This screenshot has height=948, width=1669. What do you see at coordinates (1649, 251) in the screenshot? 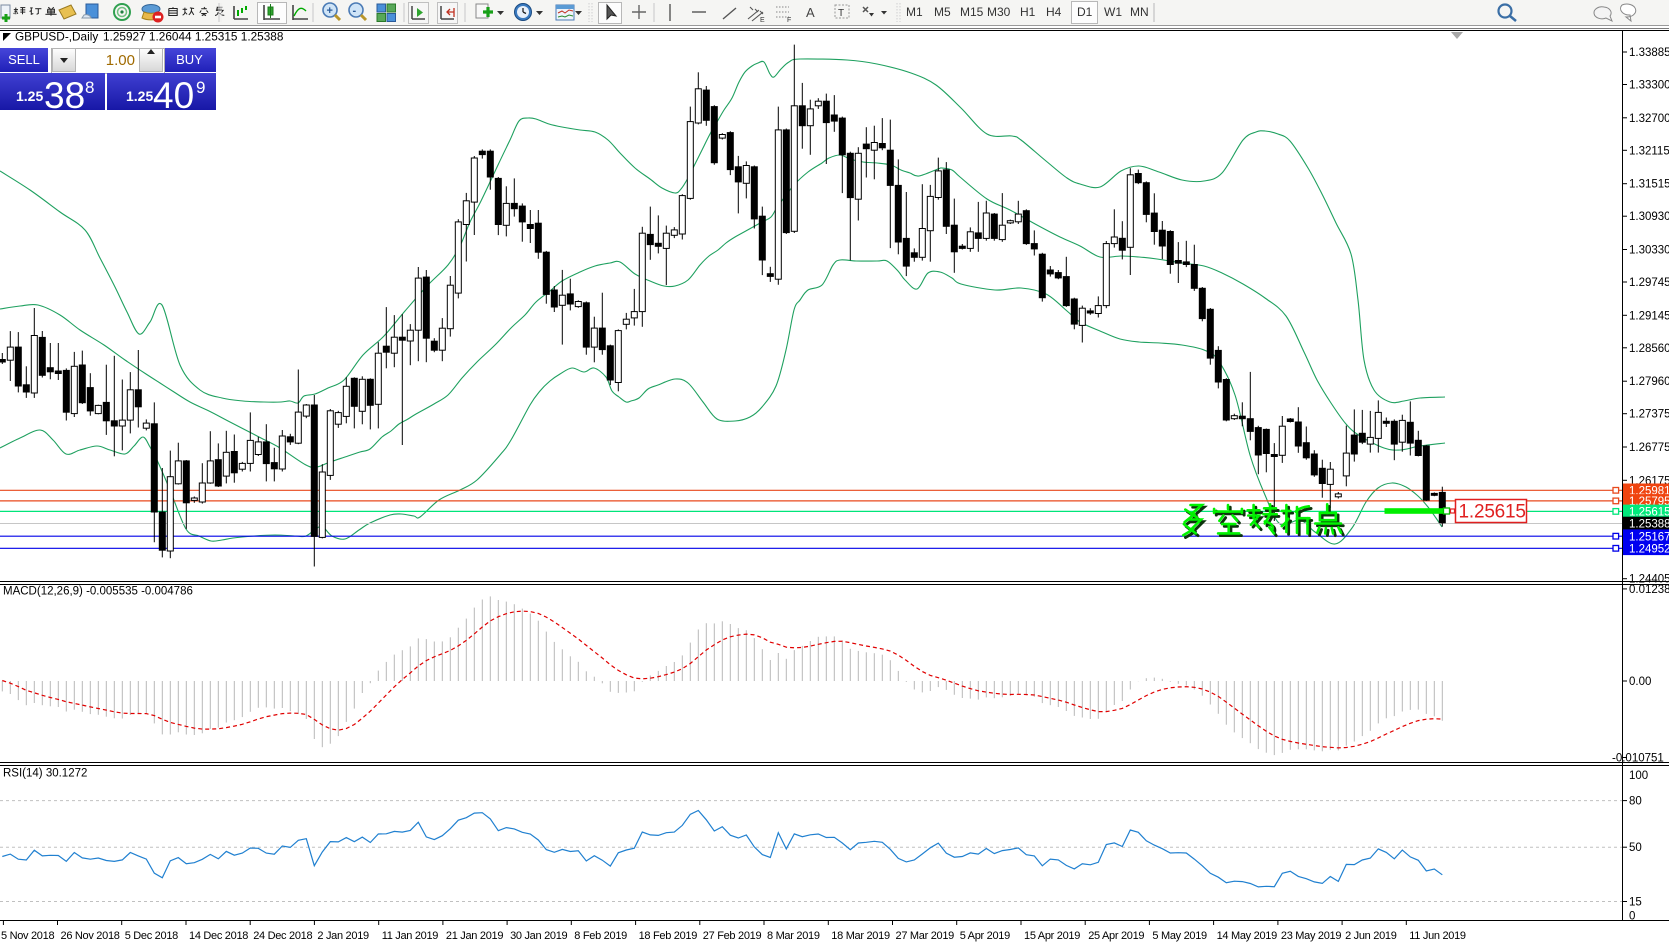
I see `svg-text: 1.30330` at bounding box center [1649, 251].